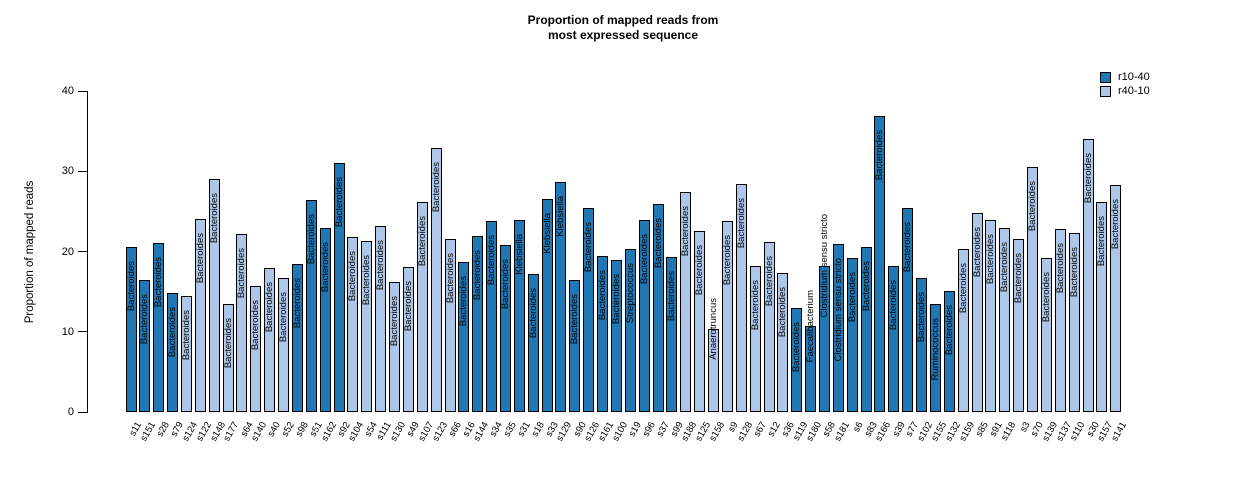 The height and width of the screenshot is (500, 1238). What do you see at coordinates (1074, 322) in the screenshot?
I see `bar-s110` at bounding box center [1074, 322].